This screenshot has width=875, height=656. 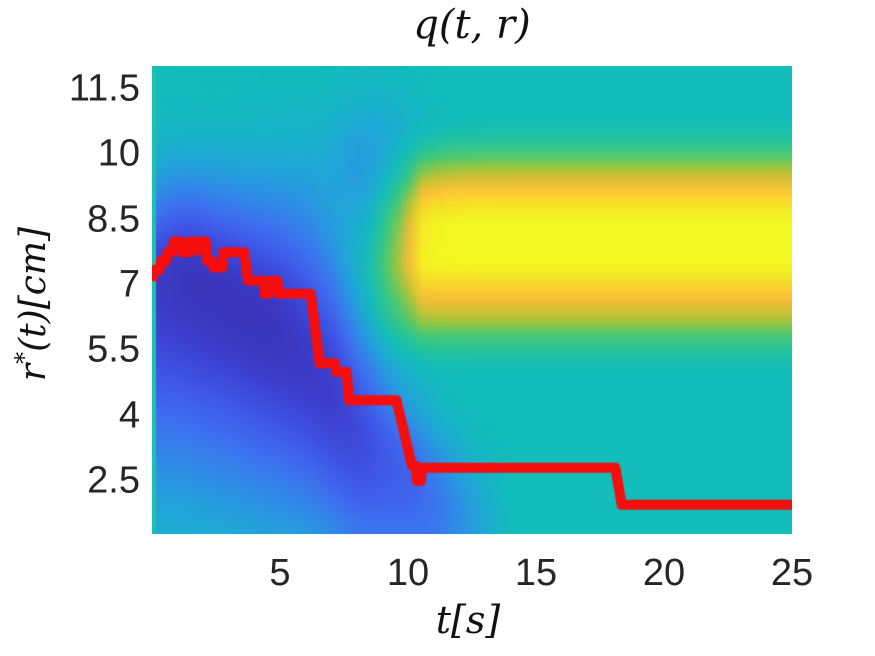 I want to click on y-axis-label-base: r, so click(x=33, y=372).